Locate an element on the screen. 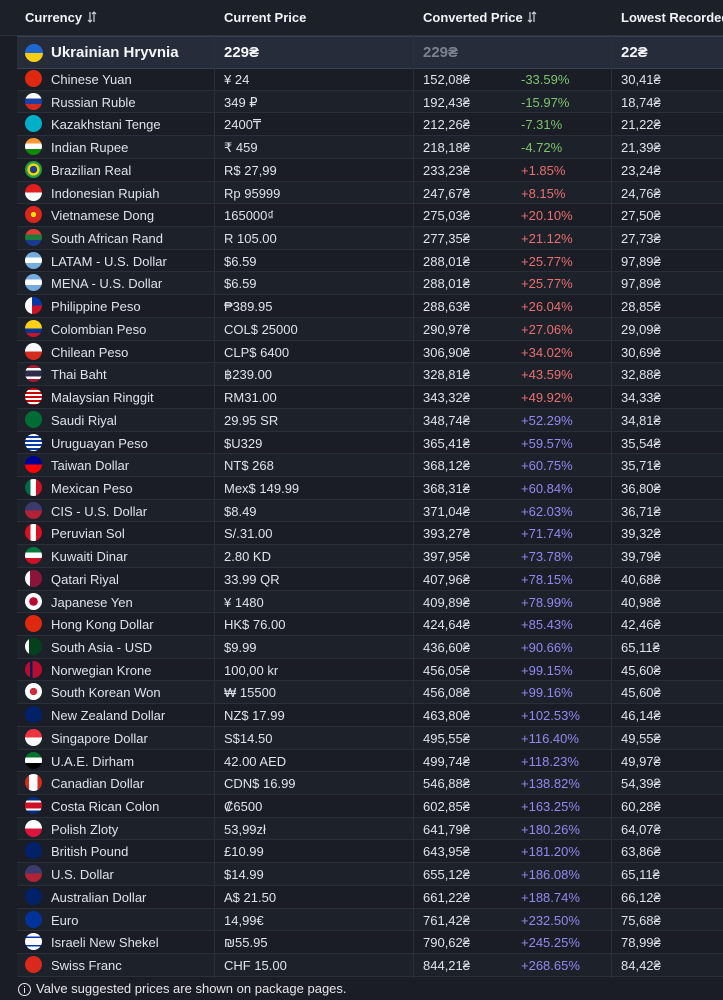  price-difference: +25.77% is located at coordinates (547, 284).